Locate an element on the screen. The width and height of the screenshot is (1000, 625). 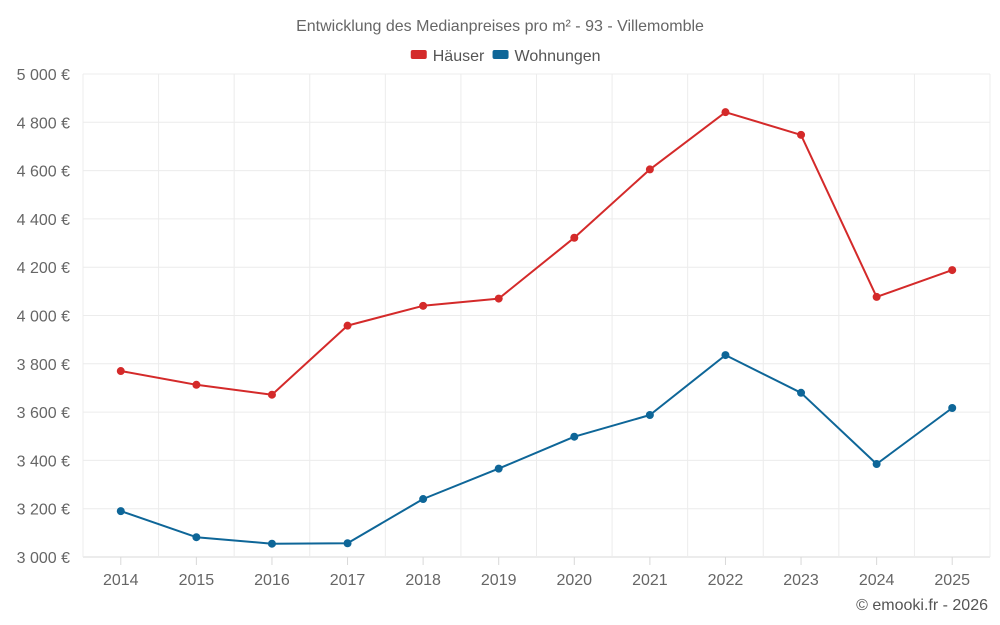
x-tick-label: 2023 is located at coordinates (801, 580).